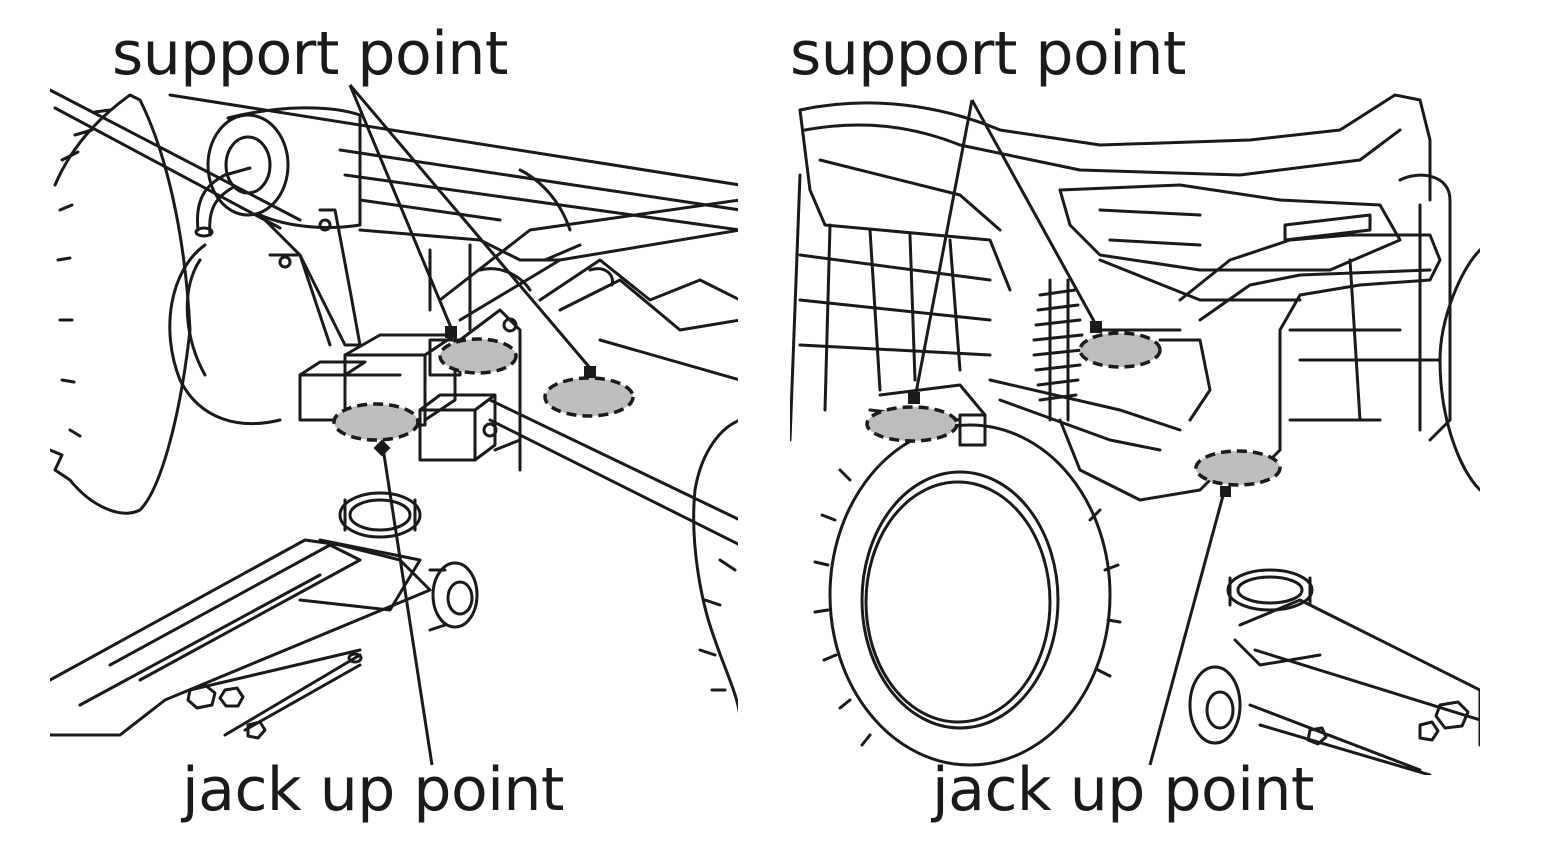 Image resolution: width=1554 pixels, height=850 pixels. Describe the element at coordinates (589, 397) in the screenshot. I see `left-support-point-b` at that location.